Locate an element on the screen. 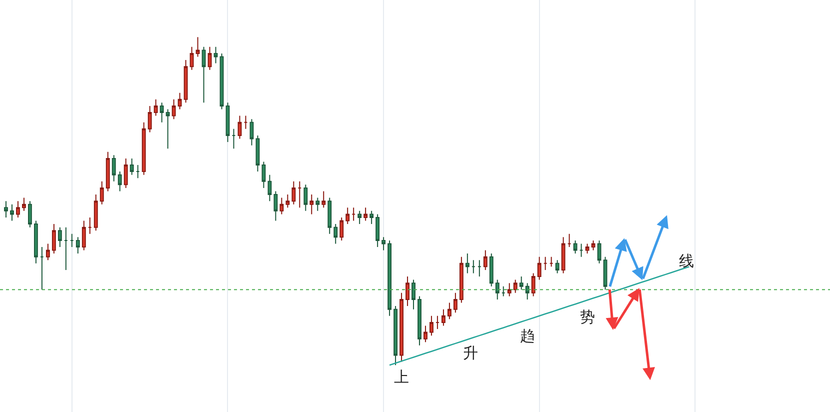 This screenshot has width=830, height=412. annotation: 线 is located at coordinates (686, 261).